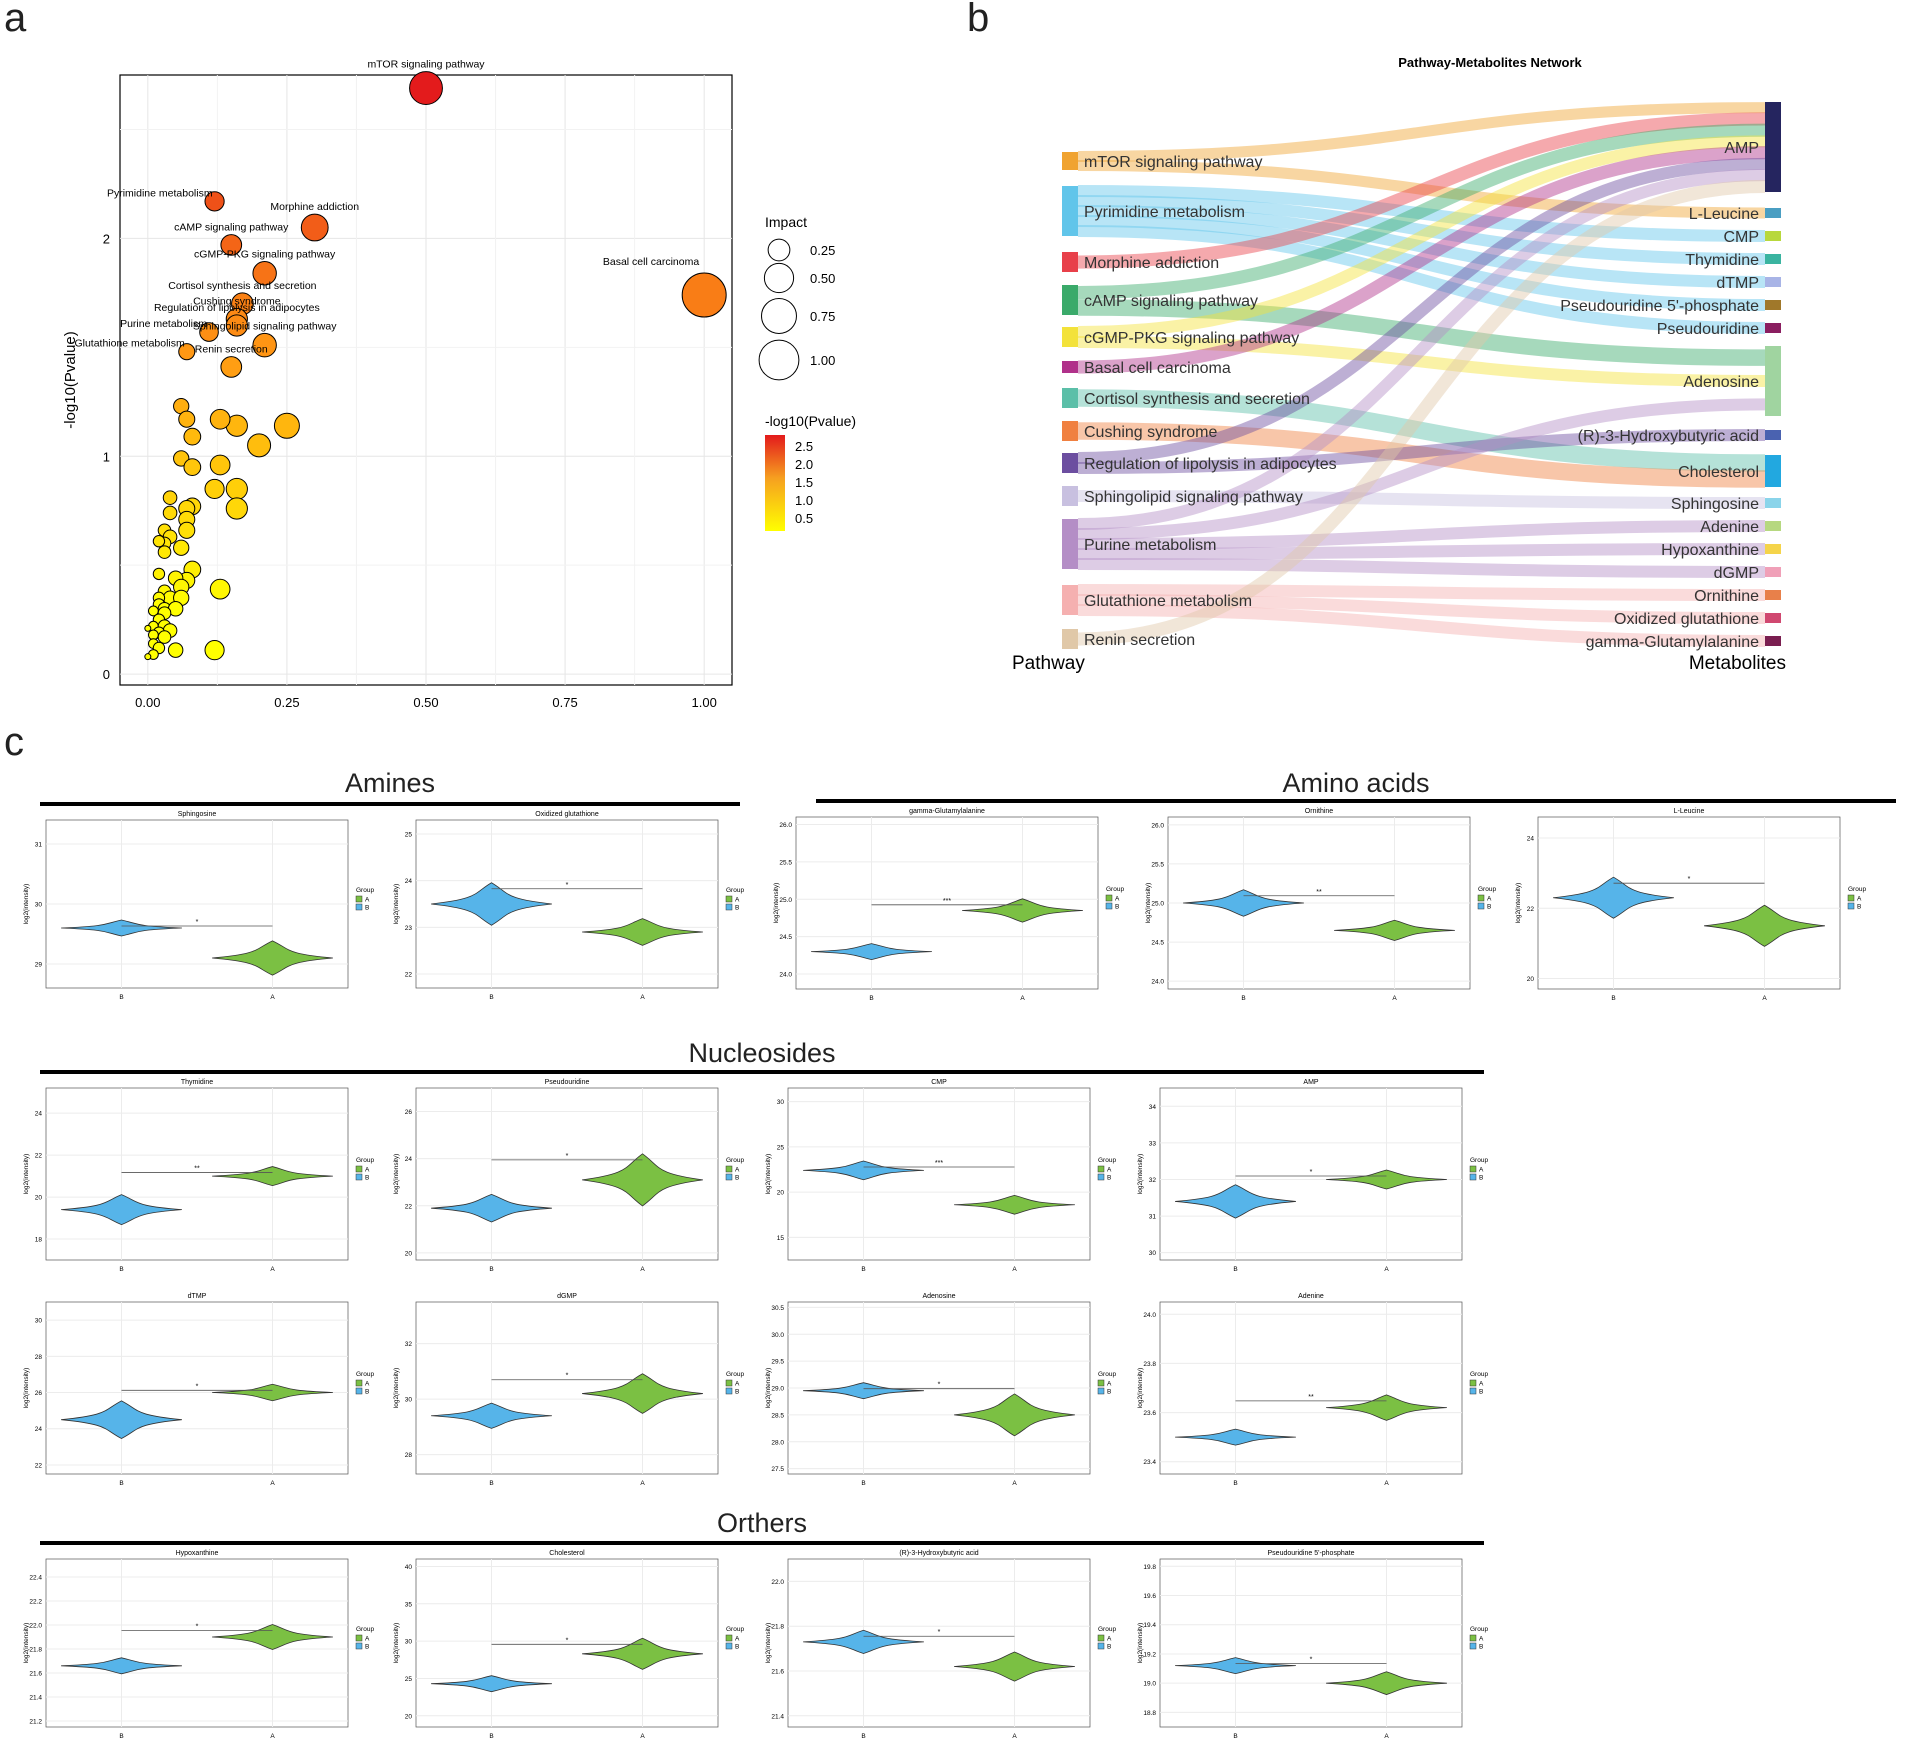 The image size is (1905, 1754). What do you see at coordinates (1153, 1180) in the screenshot?
I see `y-tick-label: 32` at bounding box center [1153, 1180].